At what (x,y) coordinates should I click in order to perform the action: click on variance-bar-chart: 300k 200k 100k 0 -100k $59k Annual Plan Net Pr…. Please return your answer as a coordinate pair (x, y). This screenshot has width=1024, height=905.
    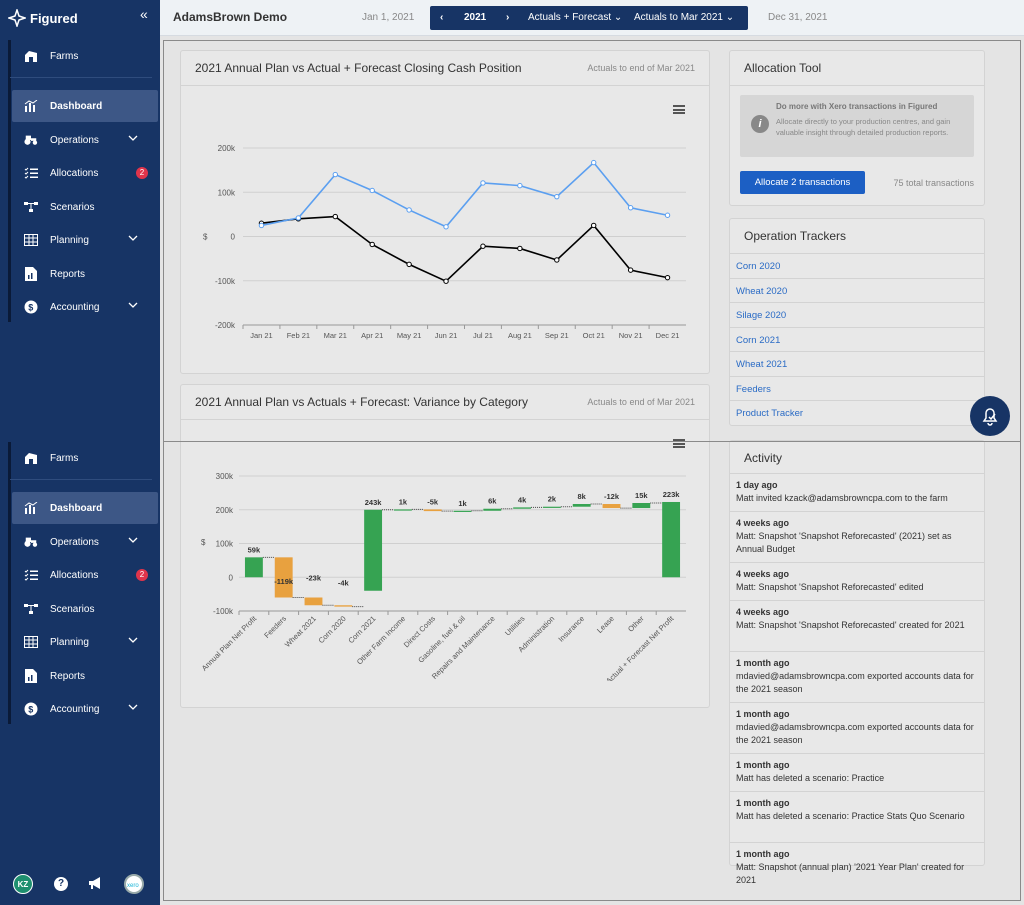
    Looking at the image, I should click on (443, 576).